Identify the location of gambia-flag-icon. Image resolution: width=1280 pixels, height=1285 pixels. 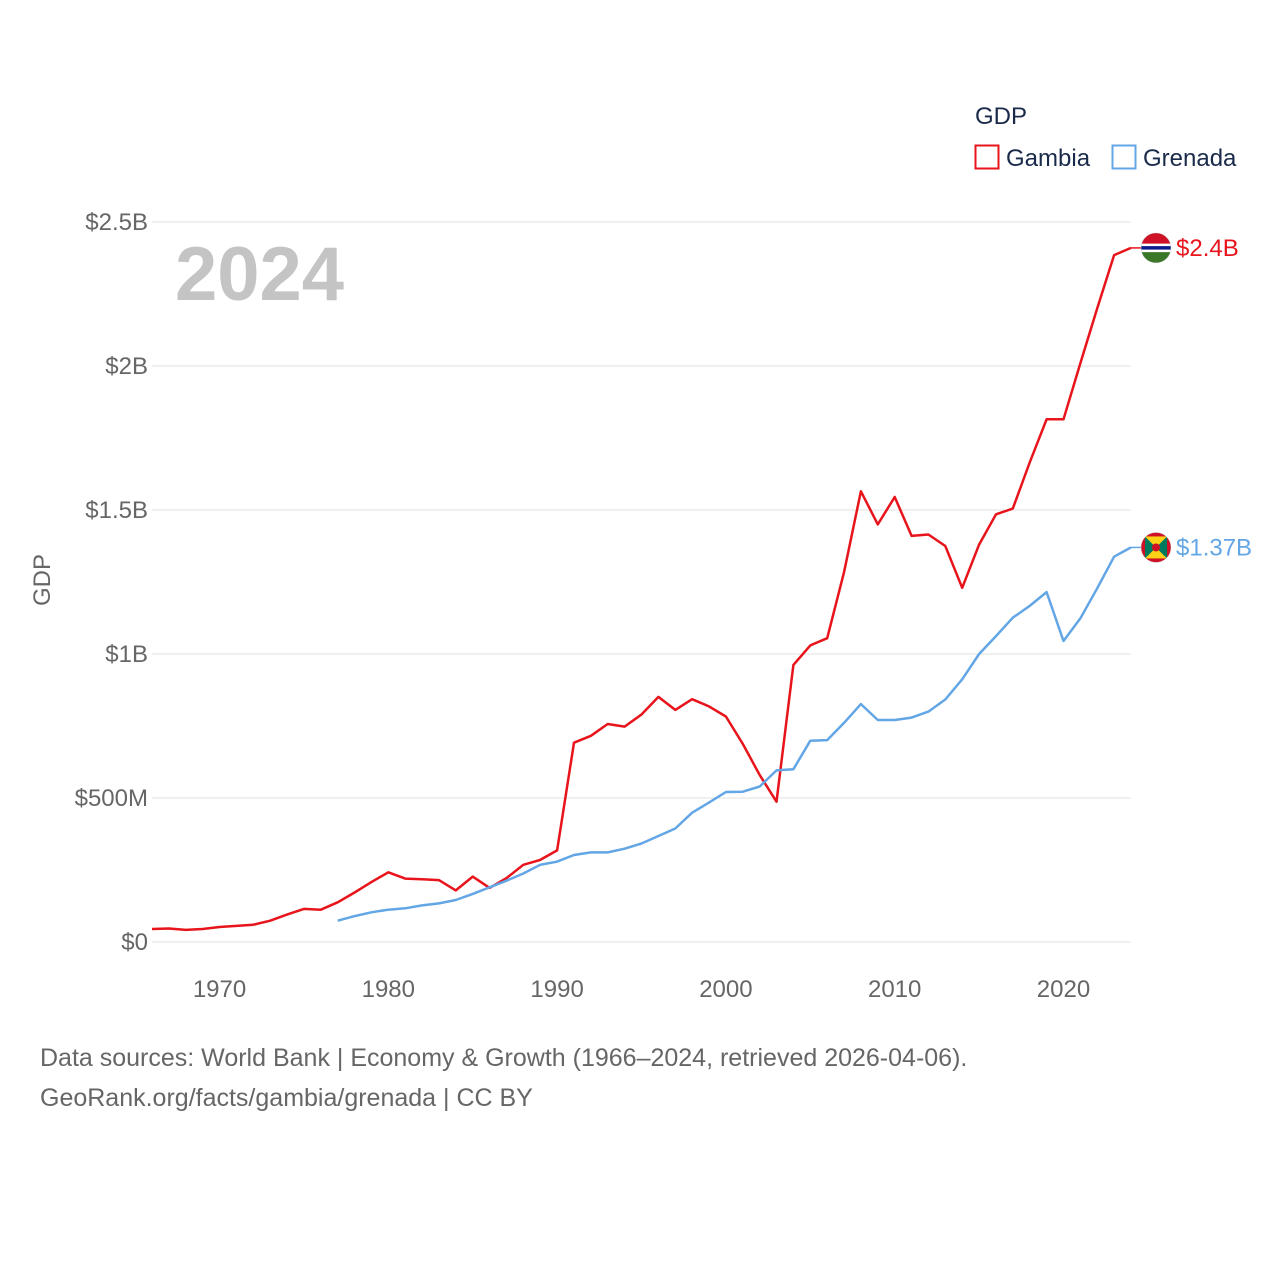
(1156, 248).